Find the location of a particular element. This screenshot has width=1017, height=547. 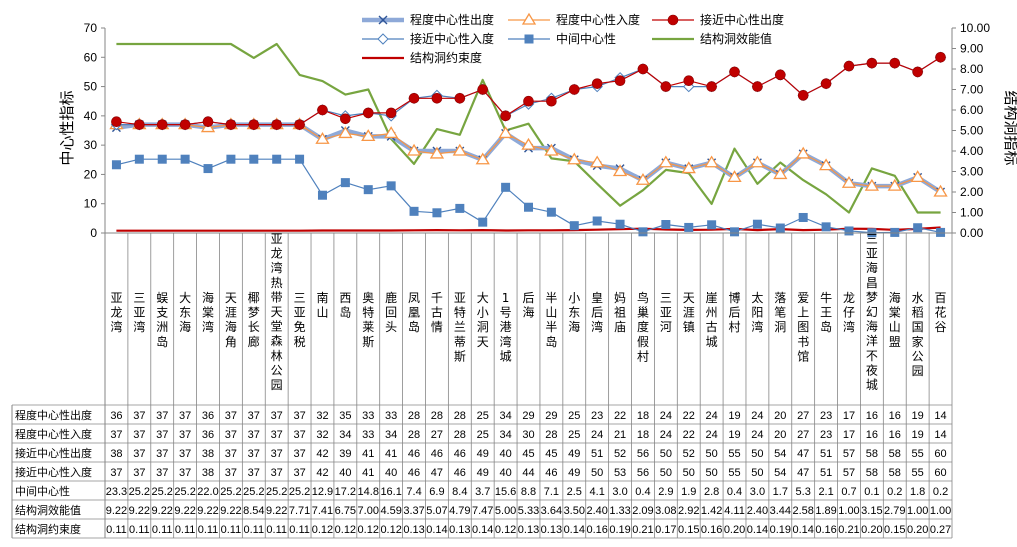

svg-text: 图 is located at coordinates (803, 327).